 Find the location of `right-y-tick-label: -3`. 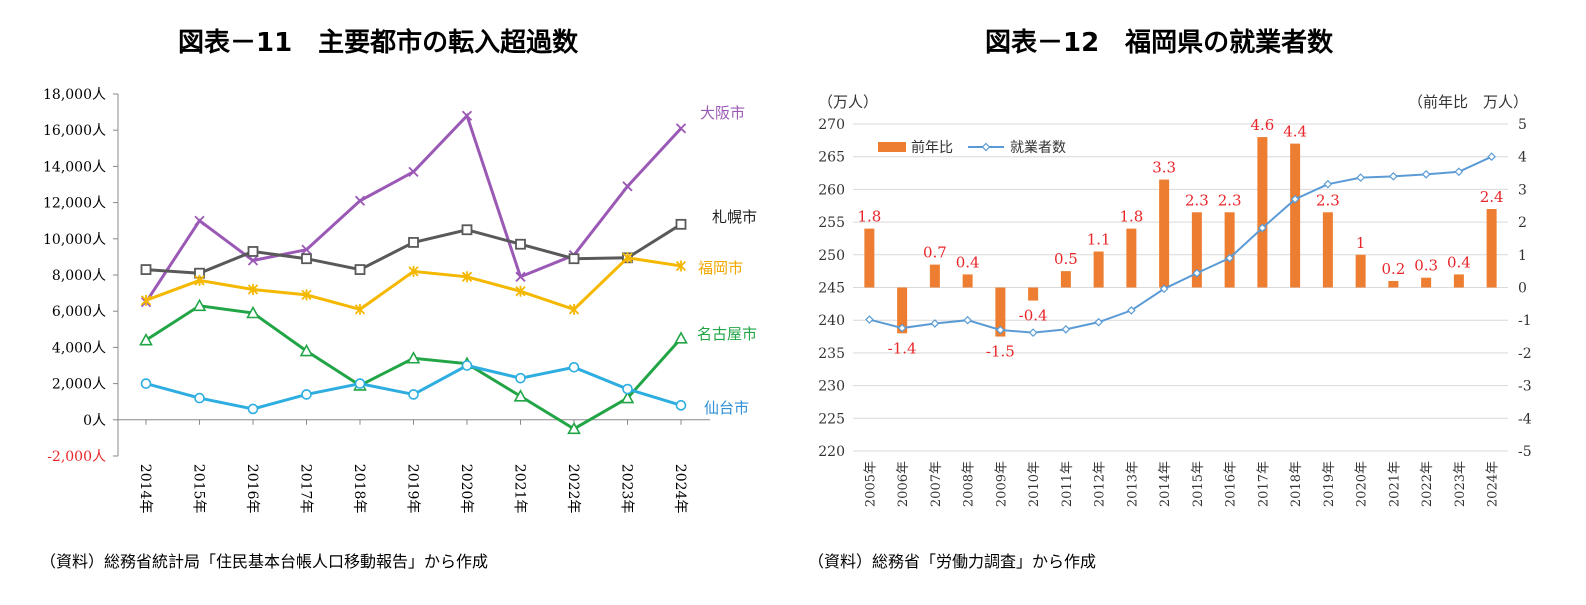

right-y-tick-label: -3 is located at coordinates (1525, 387).